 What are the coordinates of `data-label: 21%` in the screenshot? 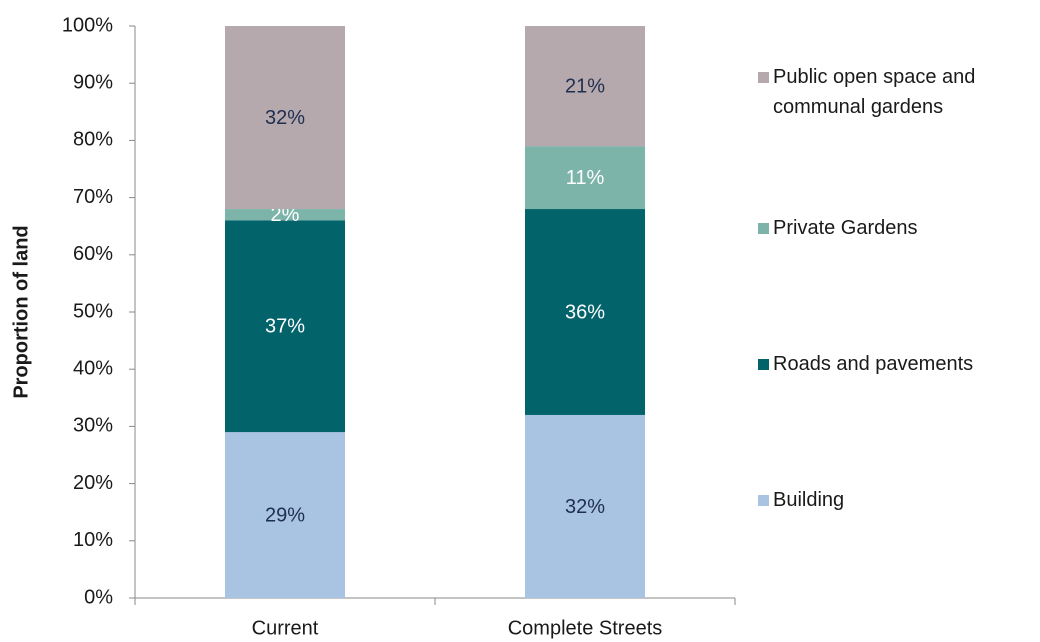 It's located at (585, 86).